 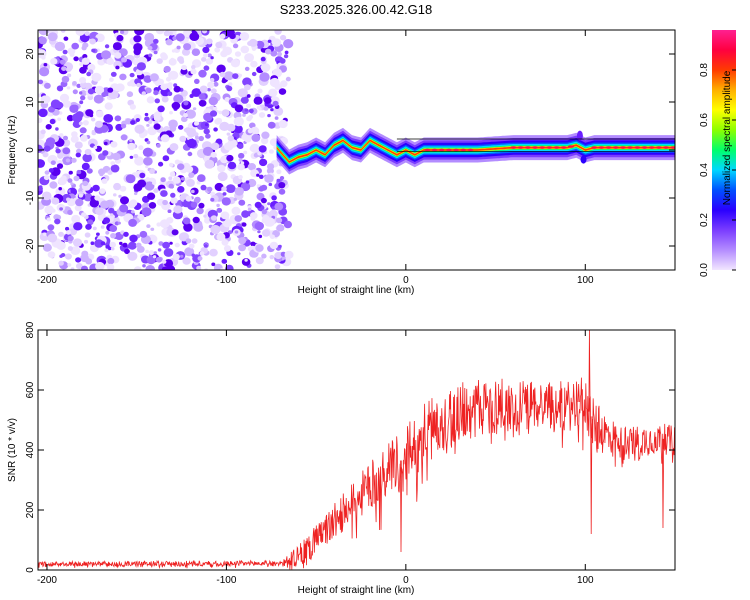 What do you see at coordinates (406, 280) in the screenshot?
I see `x-tick-label: 0` at bounding box center [406, 280].